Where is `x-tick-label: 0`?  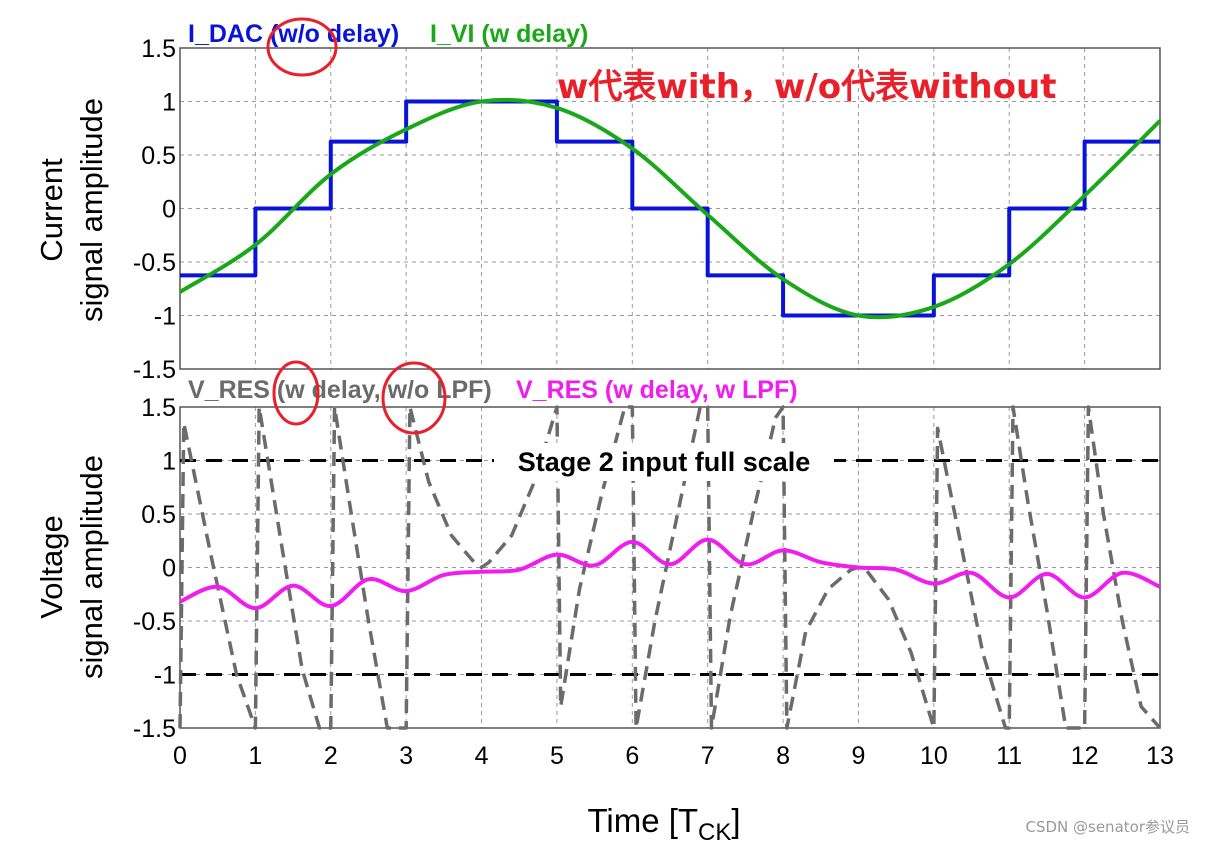
x-tick-label: 0 is located at coordinates (180, 756).